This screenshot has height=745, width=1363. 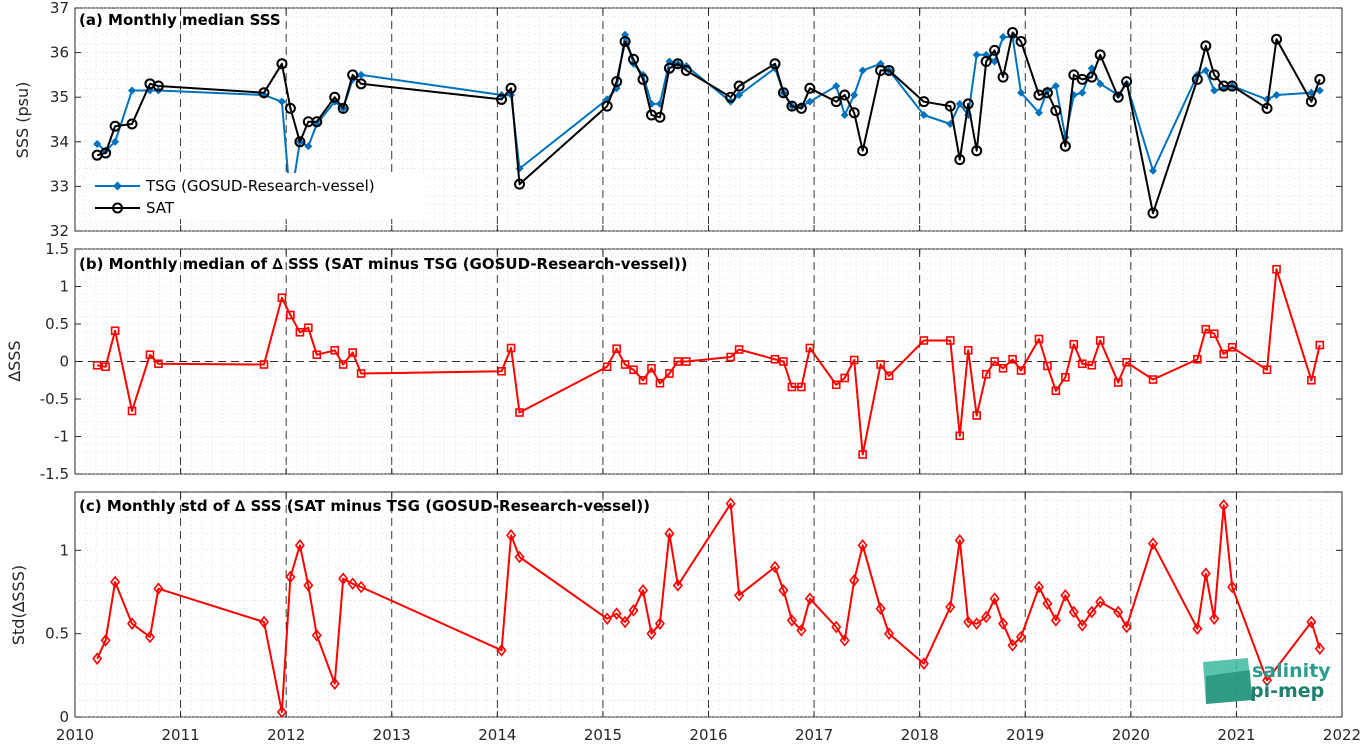 What do you see at coordinates (814, 735) in the screenshot?
I see `x-tick-label: 2017` at bounding box center [814, 735].